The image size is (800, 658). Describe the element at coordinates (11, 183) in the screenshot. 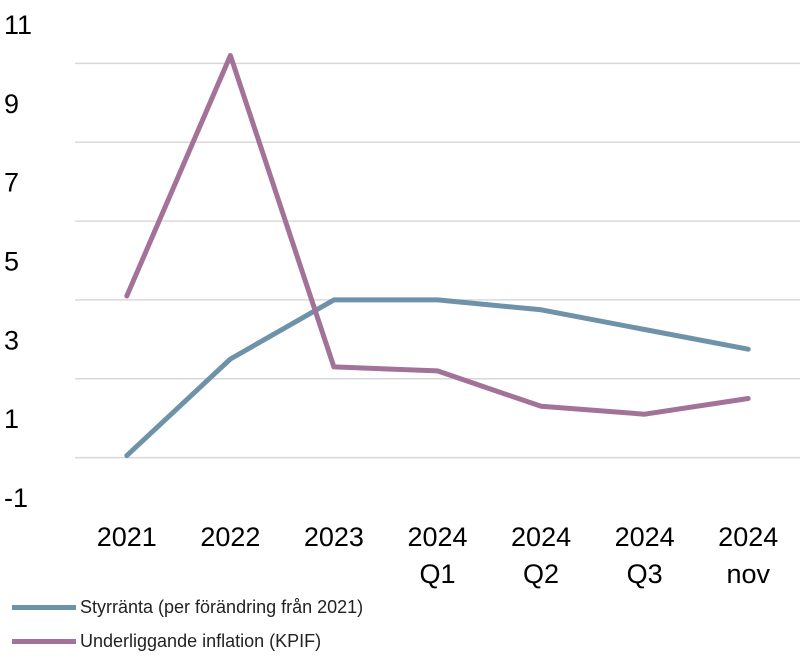

I see `y-tick-label: 7` at that location.